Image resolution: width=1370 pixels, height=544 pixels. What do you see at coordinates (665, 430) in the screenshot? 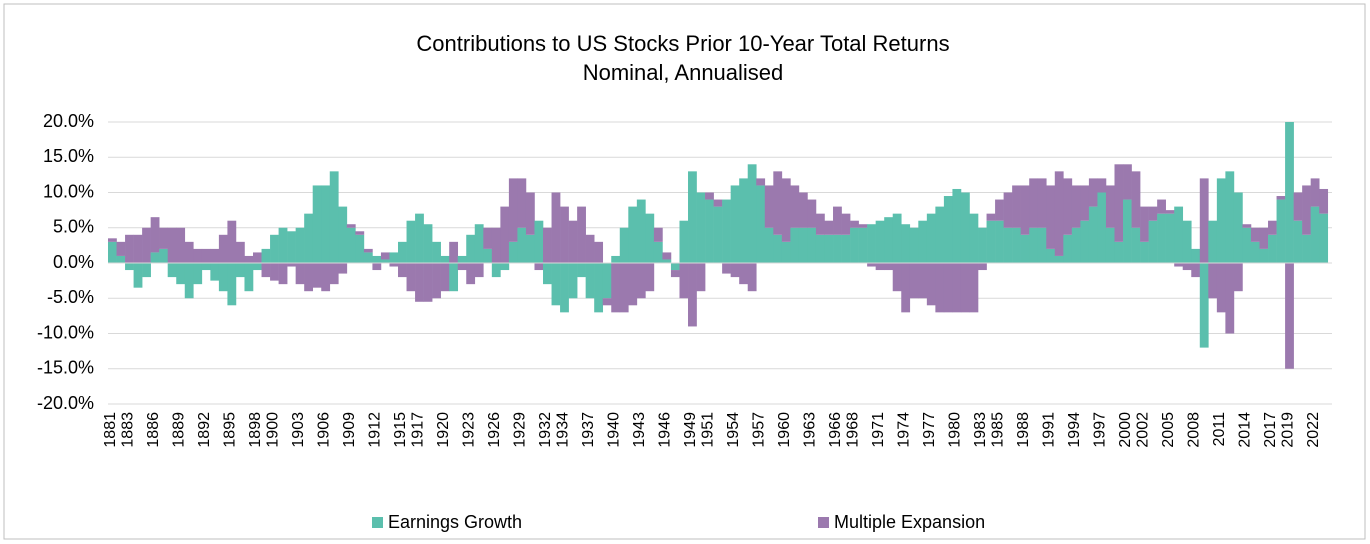
I see `x-tick-label: 1946` at bounding box center [665, 430].